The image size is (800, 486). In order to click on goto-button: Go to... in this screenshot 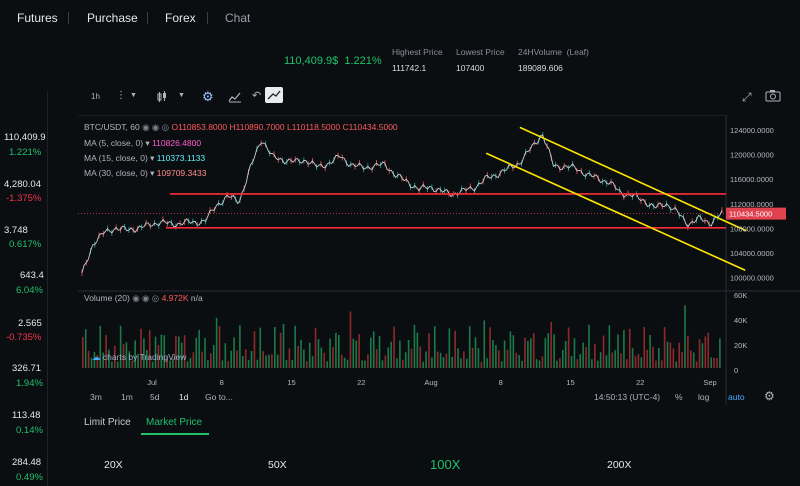, I will do `click(219, 397)`.